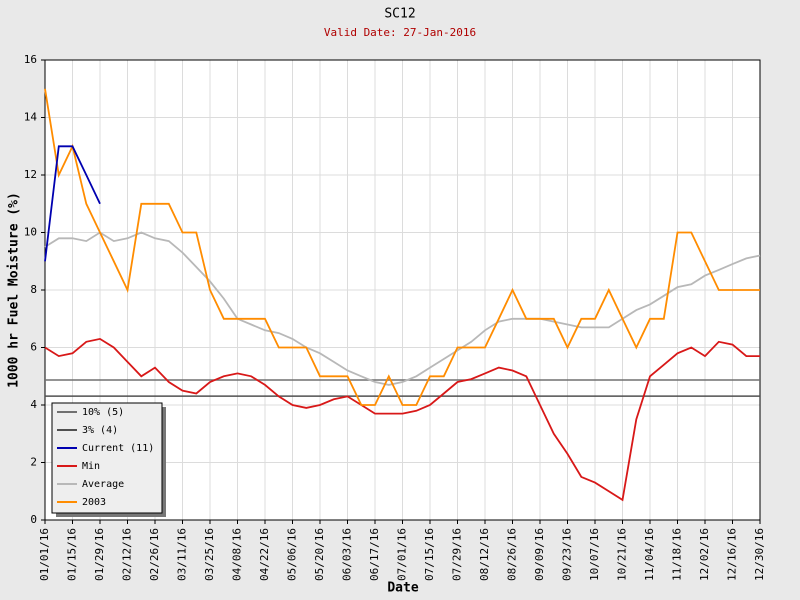 This screenshot has height=600, width=800. I want to click on series-line, so click(72, 203).